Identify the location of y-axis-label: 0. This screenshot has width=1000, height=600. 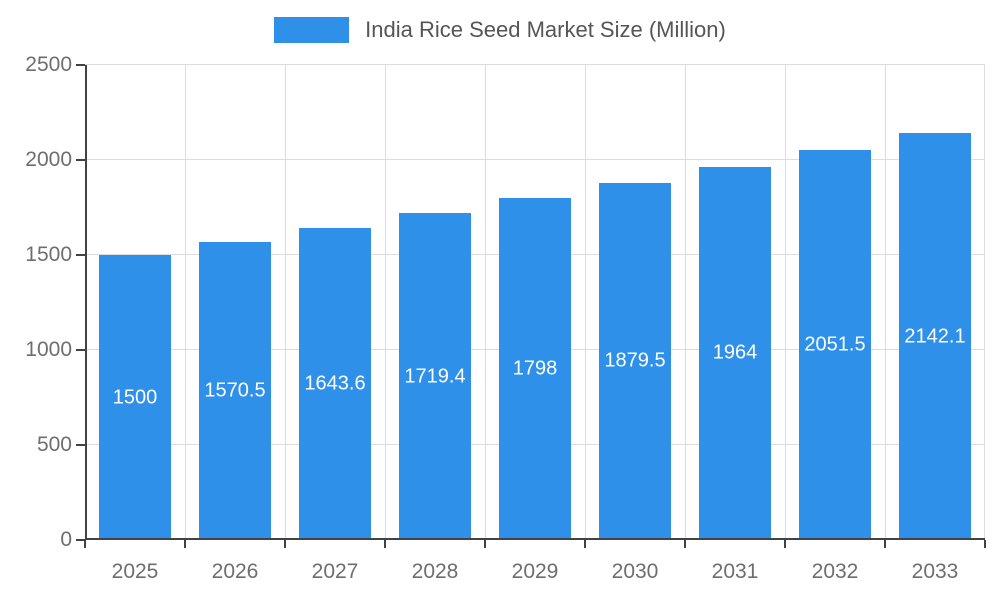
(66, 539).